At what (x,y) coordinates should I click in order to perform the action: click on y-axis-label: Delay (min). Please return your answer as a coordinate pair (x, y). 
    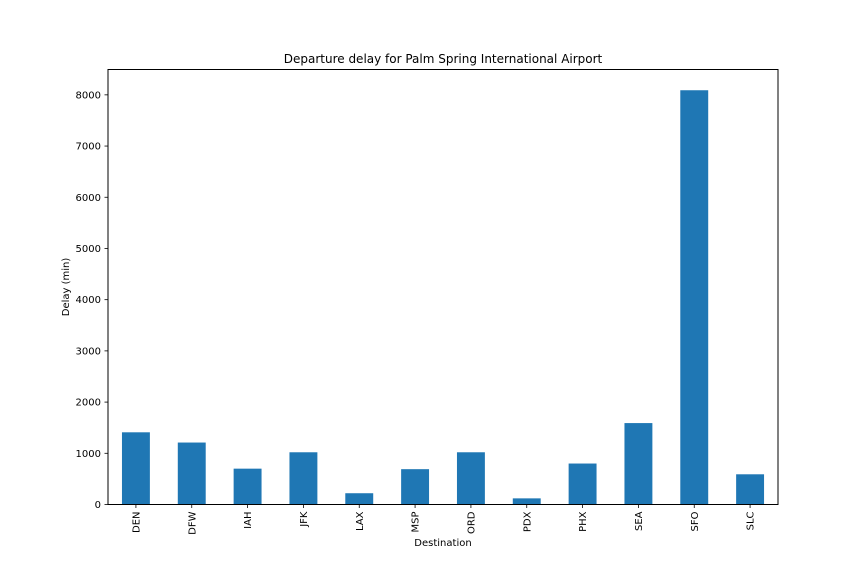
    Looking at the image, I should click on (66, 287).